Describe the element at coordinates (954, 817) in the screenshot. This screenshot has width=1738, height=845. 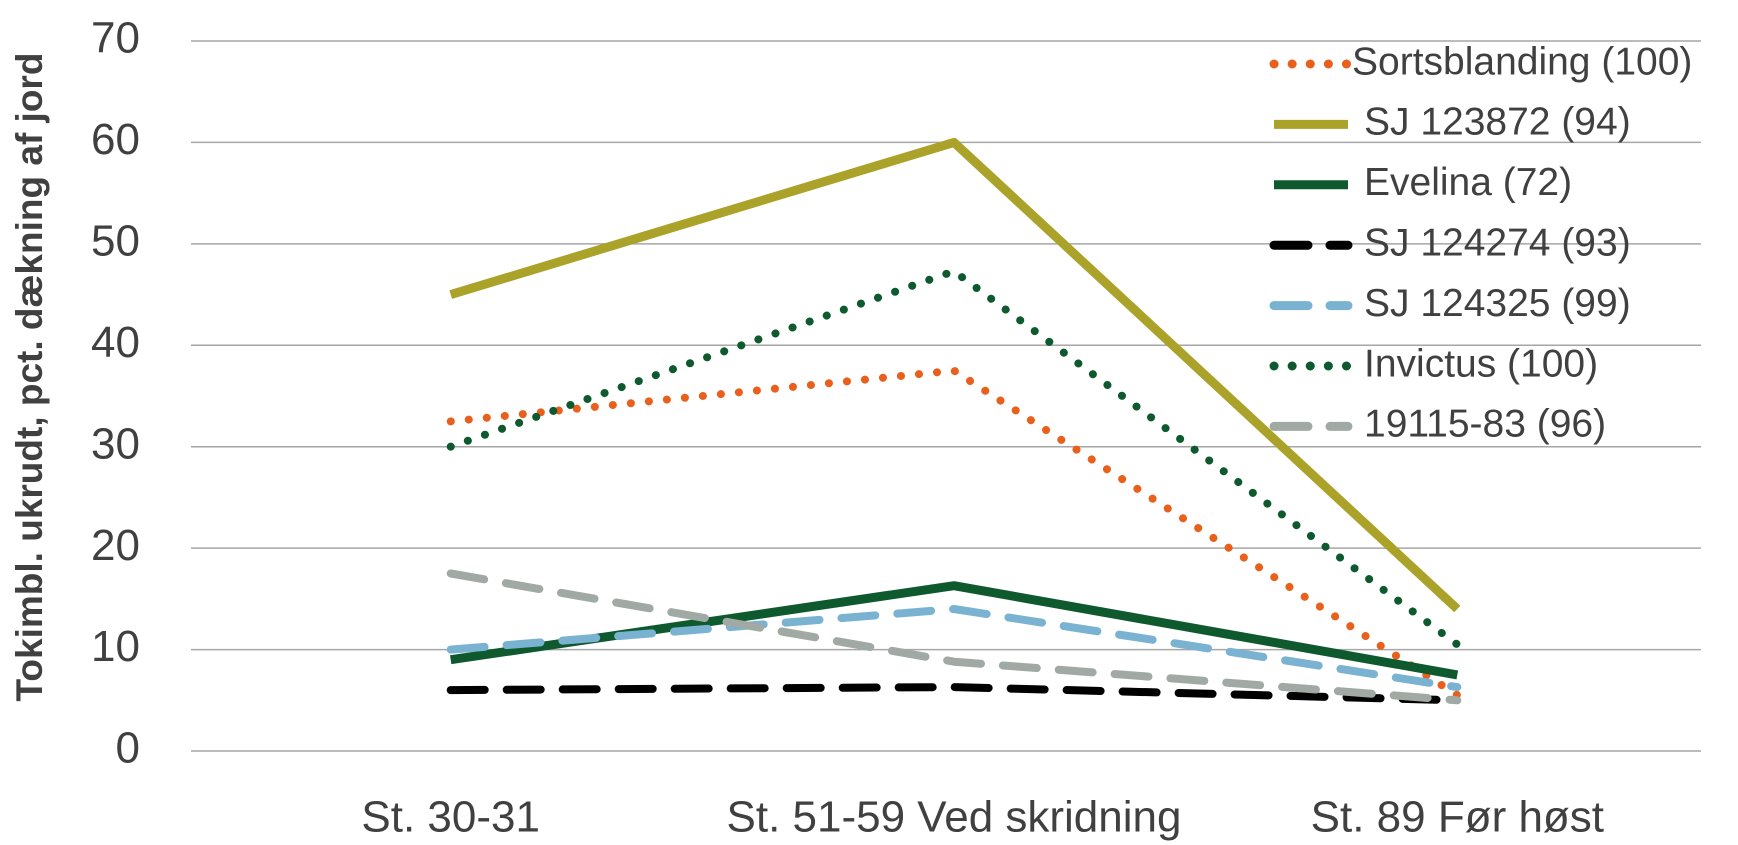
I see `x-tick-label: St. 51-59 Ved skridning` at that location.